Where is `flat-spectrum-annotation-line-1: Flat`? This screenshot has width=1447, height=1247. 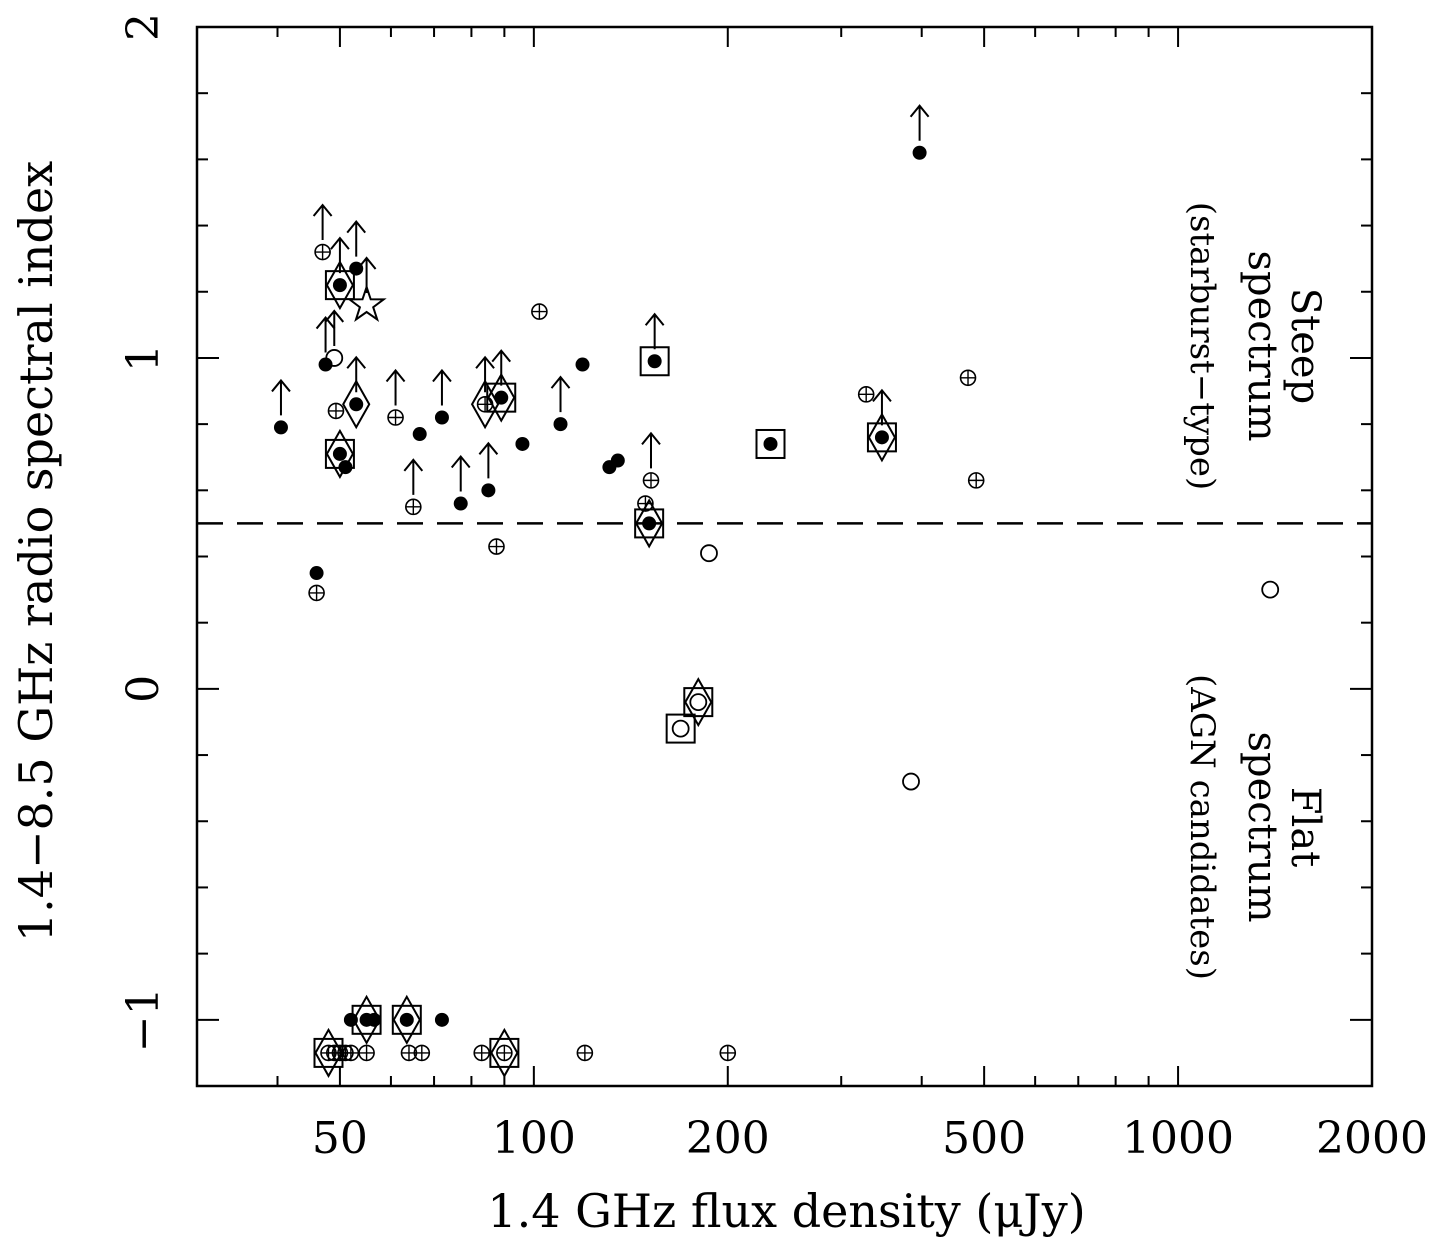 flat-spectrum-annotation-line-1: Flat is located at coordinates (1305, 827).